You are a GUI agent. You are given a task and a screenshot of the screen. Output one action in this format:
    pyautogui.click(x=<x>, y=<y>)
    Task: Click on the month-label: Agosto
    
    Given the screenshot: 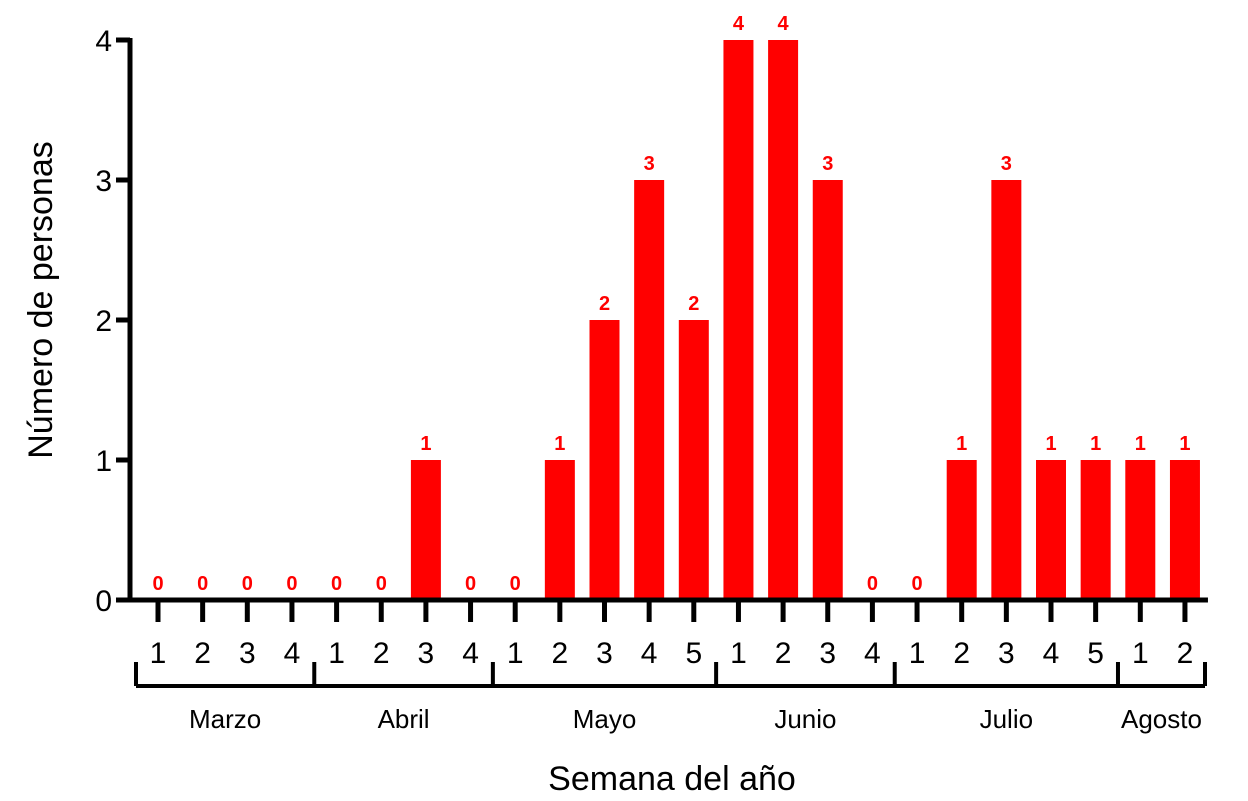 What is the action you would take?
    pyautogui.click(x=1161, y=719)
    